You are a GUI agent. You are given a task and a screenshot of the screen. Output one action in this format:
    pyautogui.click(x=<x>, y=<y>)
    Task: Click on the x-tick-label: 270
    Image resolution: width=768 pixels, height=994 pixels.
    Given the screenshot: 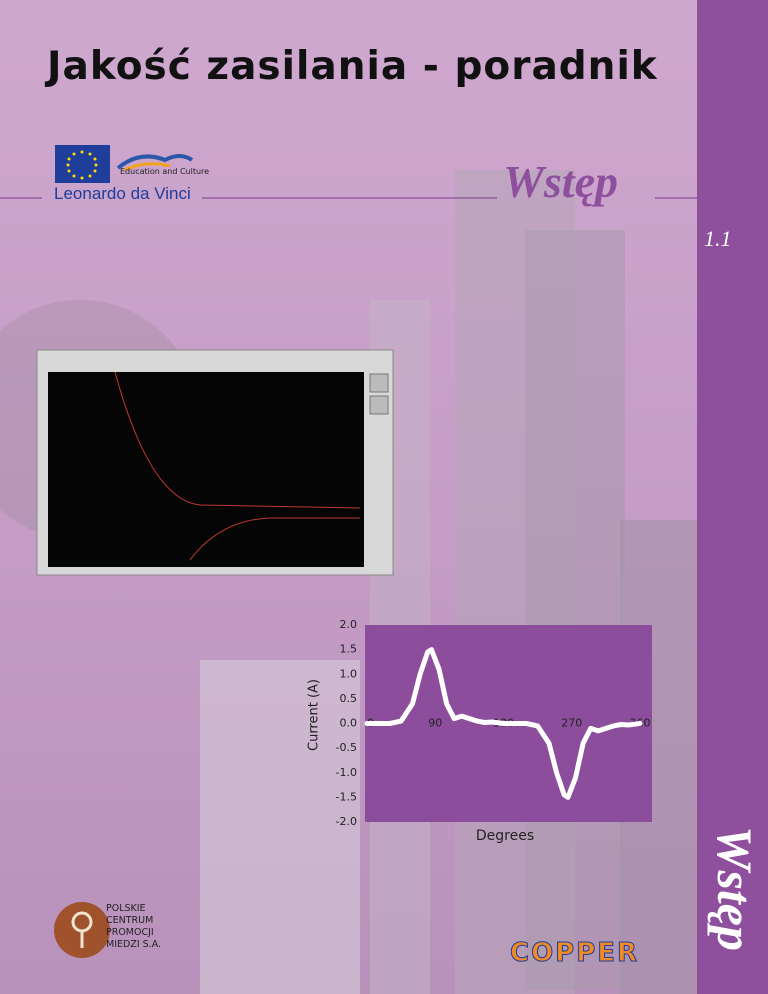 What is the action you would take?
    pyautogui.click(x=571, y=723)
    